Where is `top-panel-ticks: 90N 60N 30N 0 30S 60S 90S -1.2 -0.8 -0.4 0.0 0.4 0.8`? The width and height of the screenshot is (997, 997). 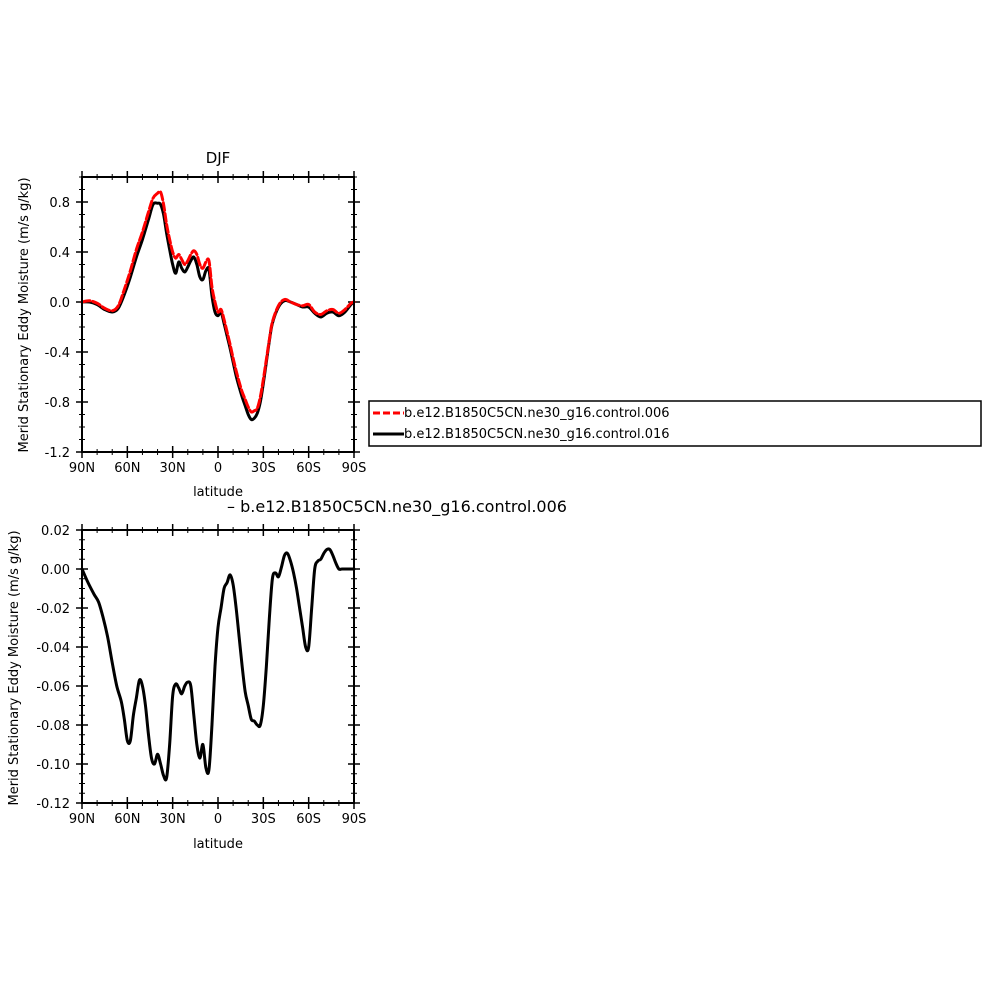
top-panel-ticks: 90N 60N 30N 0 30S 60S 90S -1.2 -0.8 -0.4 0.0 0.4 0.8 is located at coordinates (206, 323).